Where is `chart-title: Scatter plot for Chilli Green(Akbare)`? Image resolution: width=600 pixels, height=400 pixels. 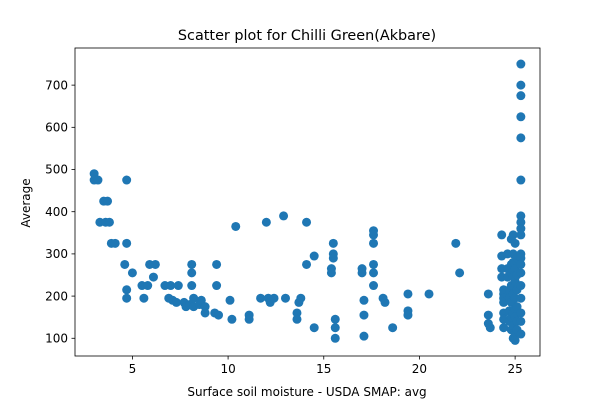 chart-title: Scatter plot for Chilli Green(Akbare) is located at coordinates (307, 36).